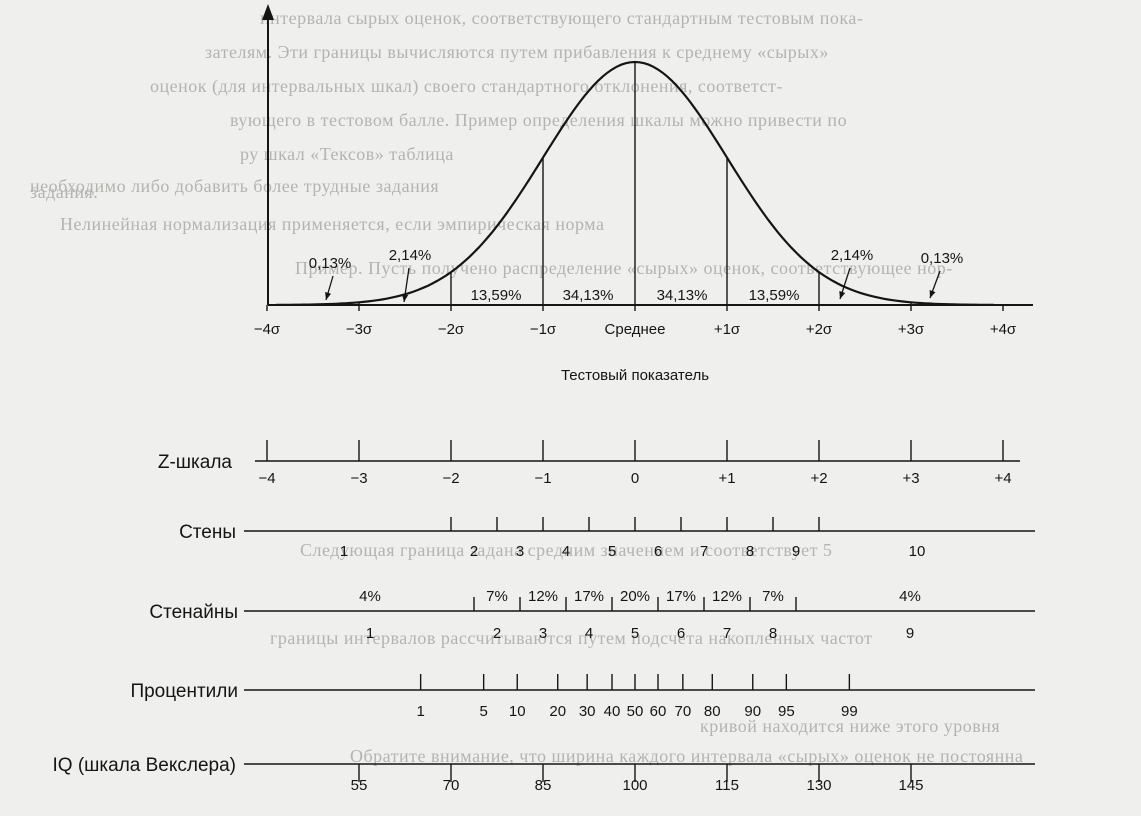 This screenshot has height=816, width=1141. I want to click on z-scale-label: +4, so click(1002, 478).